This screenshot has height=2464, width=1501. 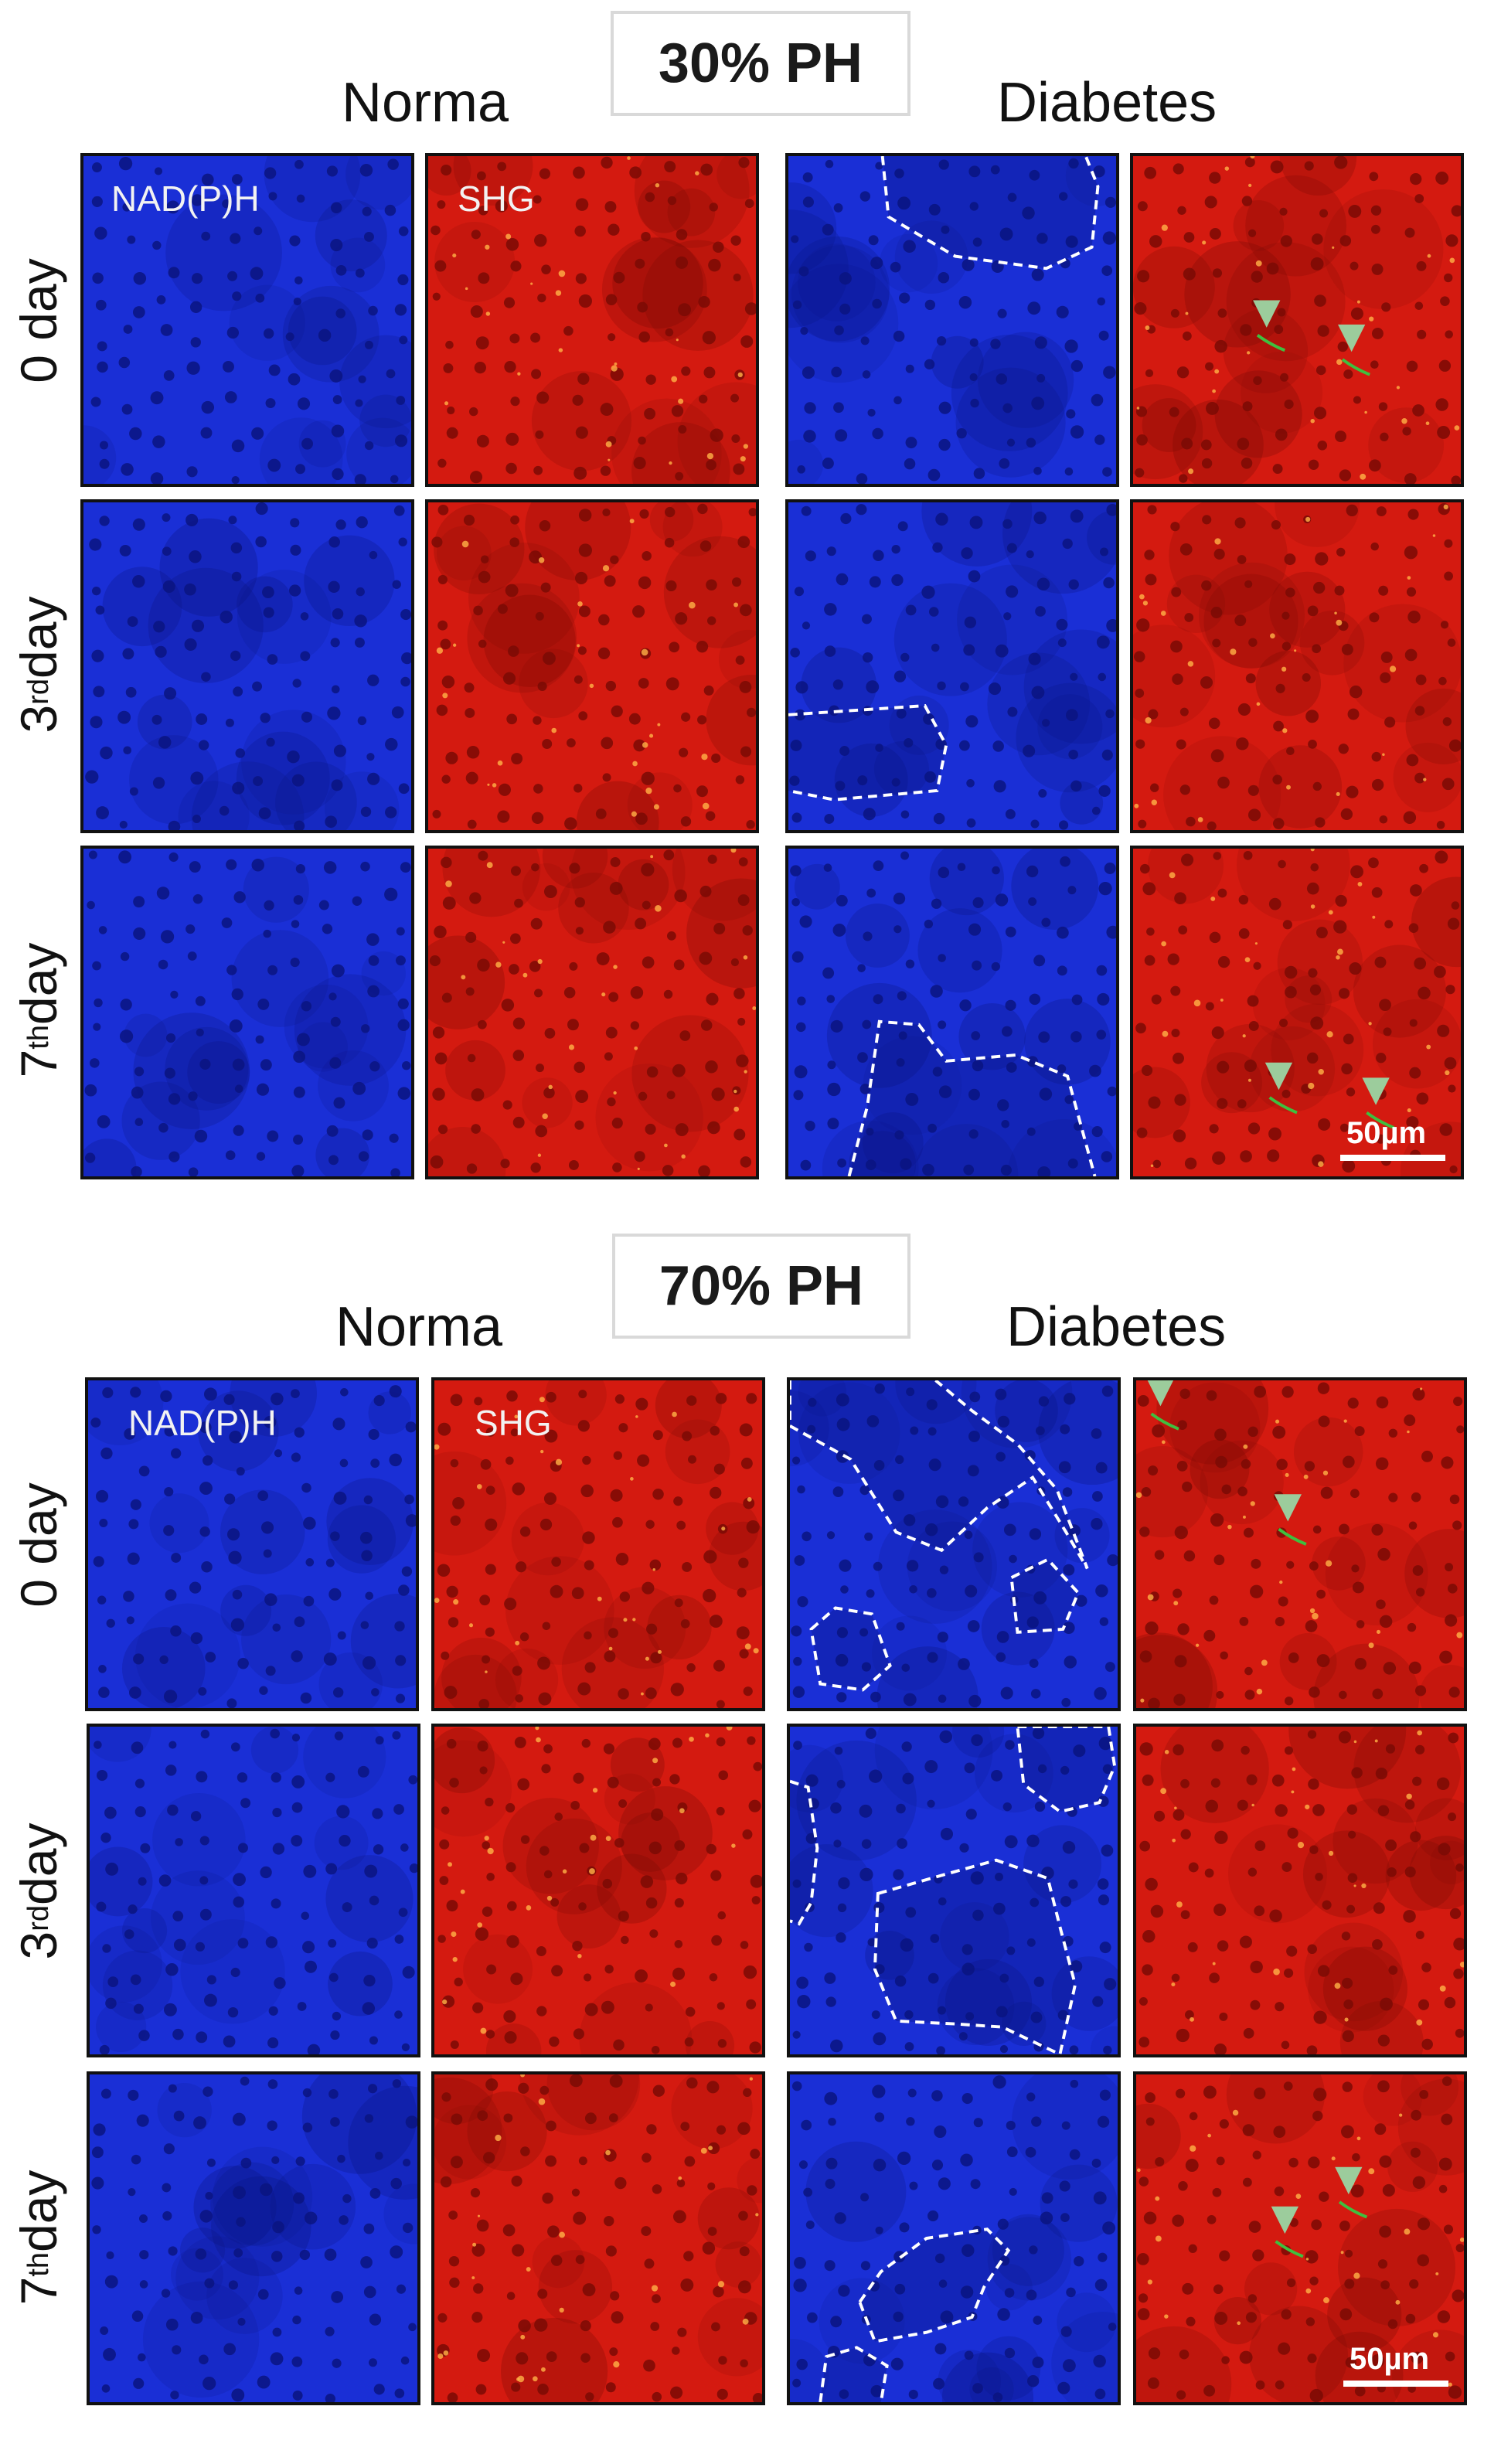 I want to click on block1-title-box: 30% PH, so click(x=760, y=63).